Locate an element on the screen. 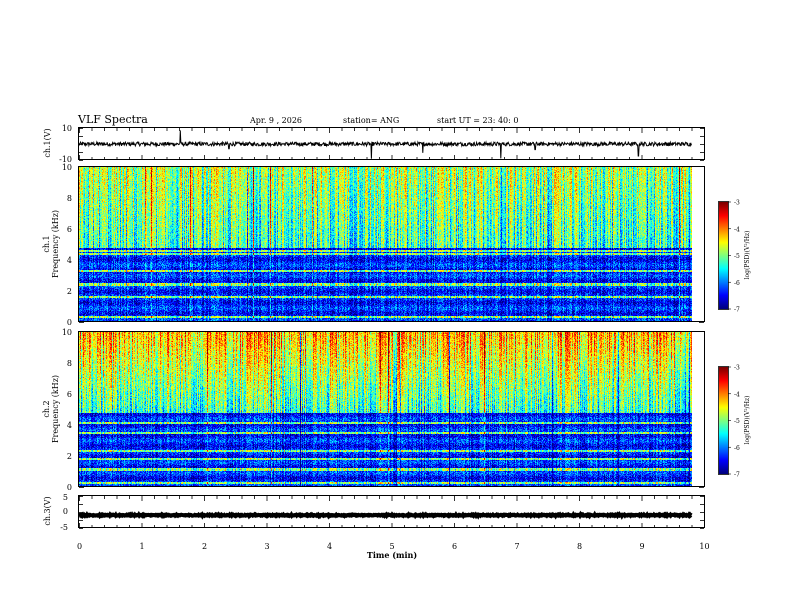 The width and height of the screenshot is (792, 612). ch1-colorbar-gradient is located at coordinates (723, 255).